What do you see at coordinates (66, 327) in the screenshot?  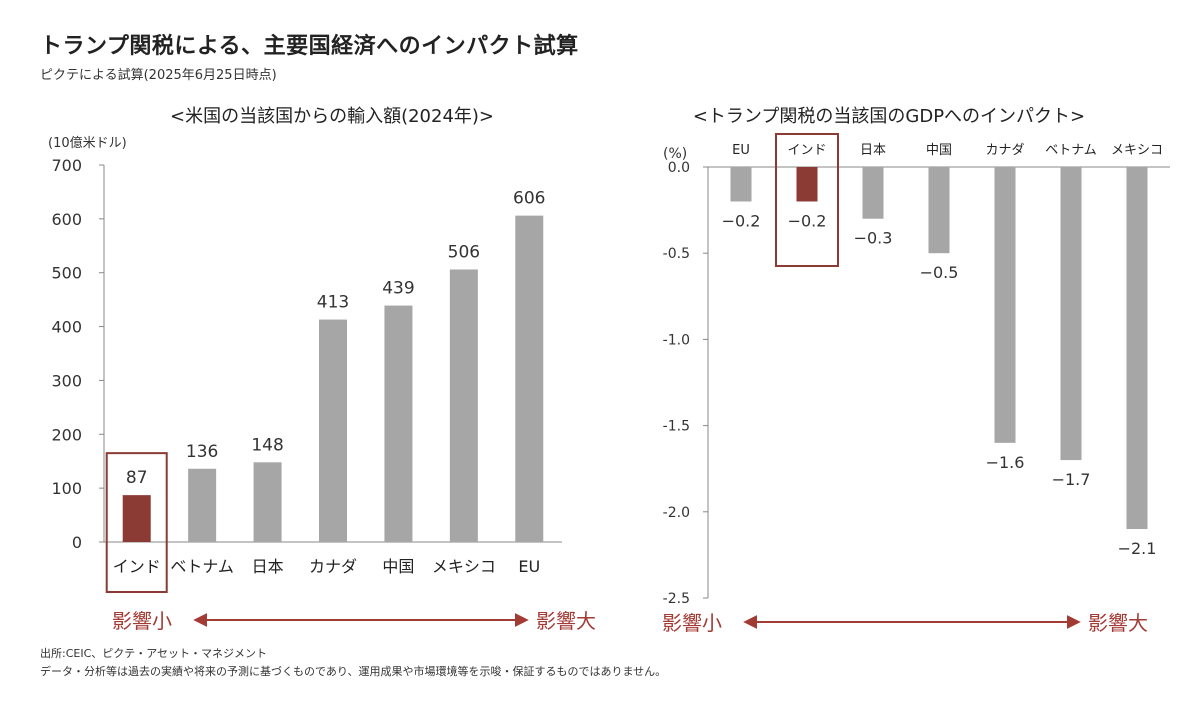 I see `left-ytick-label: 400` at bounding box center [66, 327].